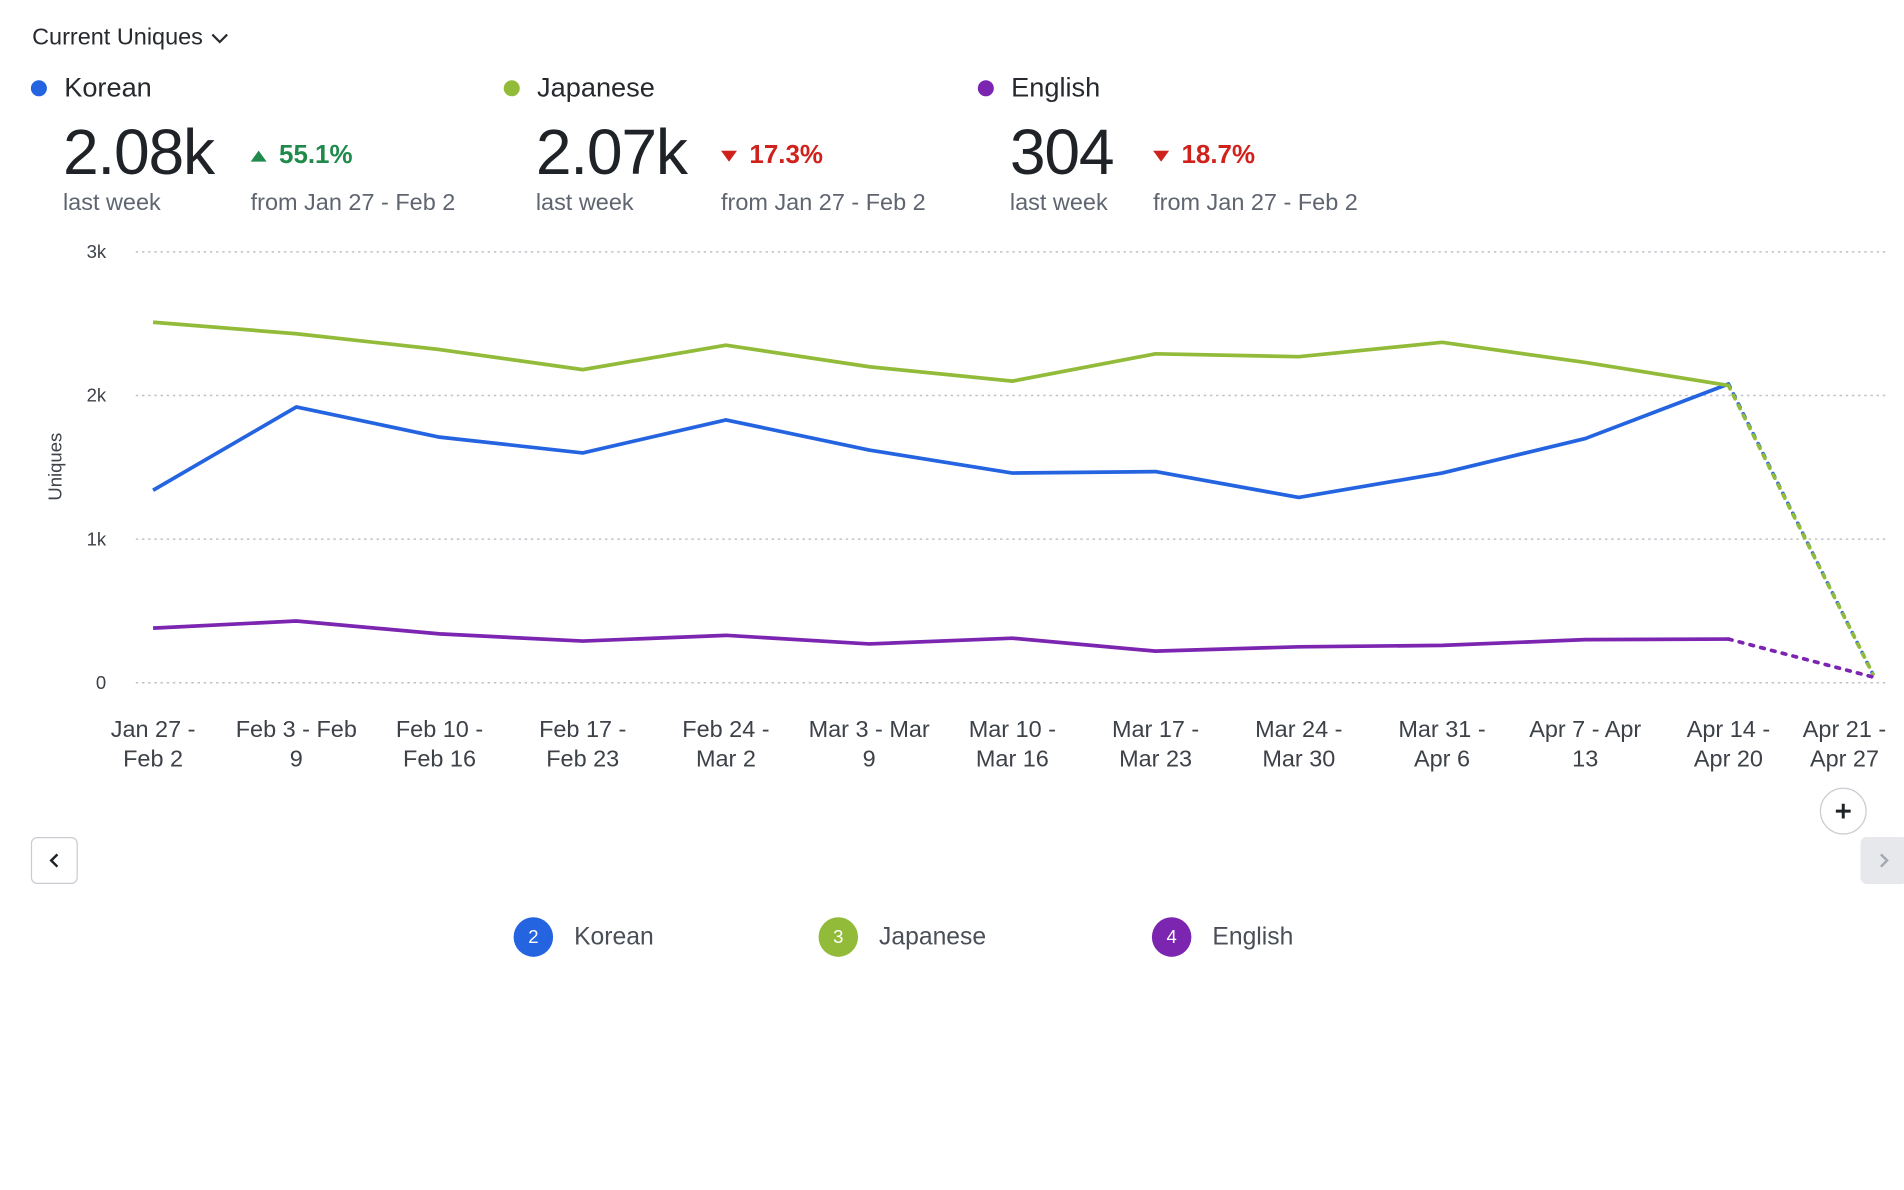 The image size is (1904, 1190). Describe the element at coordinates (933, 936) in the screenshot. I see `legend-label: Japanese` at that location.